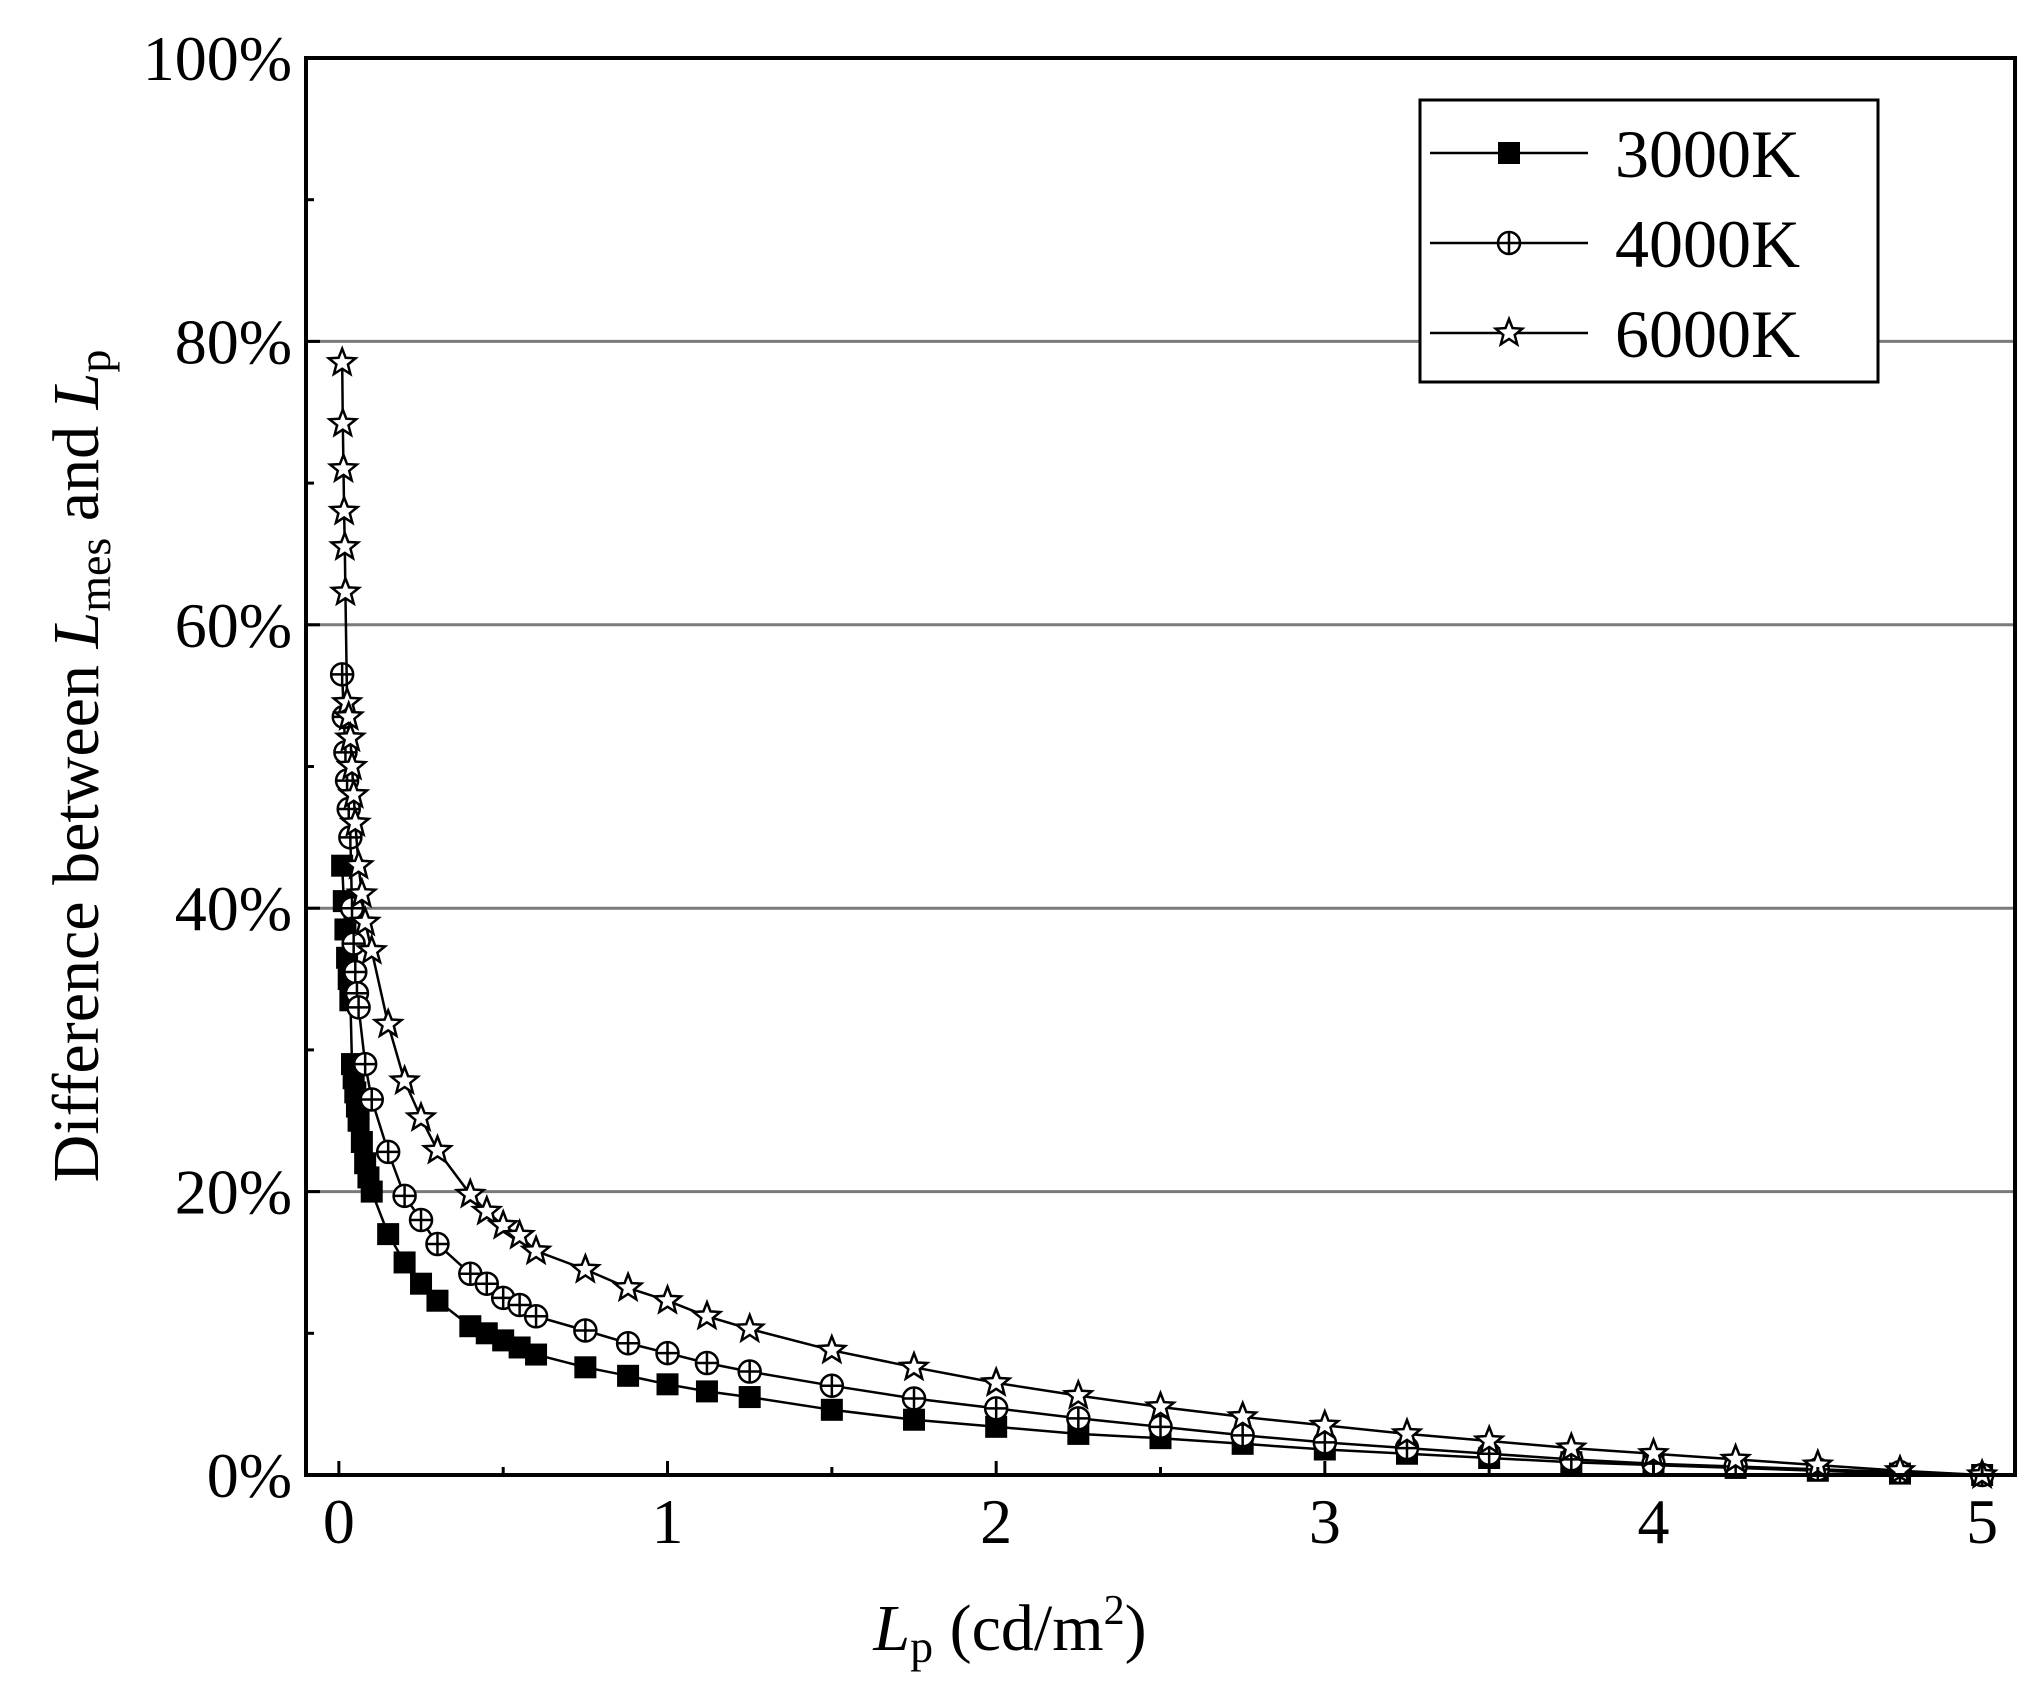 This screenshot has height=1691, width=2037. Describe the element at coordinates (233, 1192) in the screenshot. I see `y-tick-label: 20%` at that location.